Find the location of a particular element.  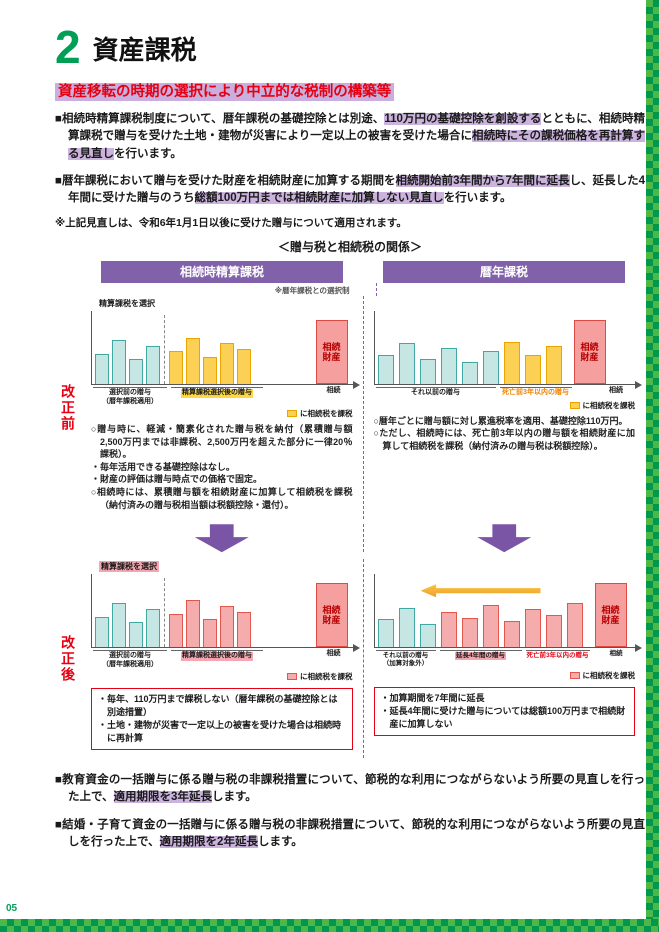

row-label-before: 改正前 is located at coordinates (68, 407).